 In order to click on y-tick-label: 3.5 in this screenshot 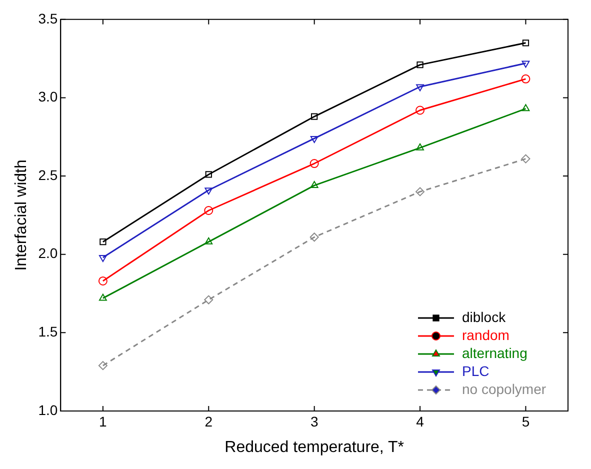, I will do `click(48, 18)`.